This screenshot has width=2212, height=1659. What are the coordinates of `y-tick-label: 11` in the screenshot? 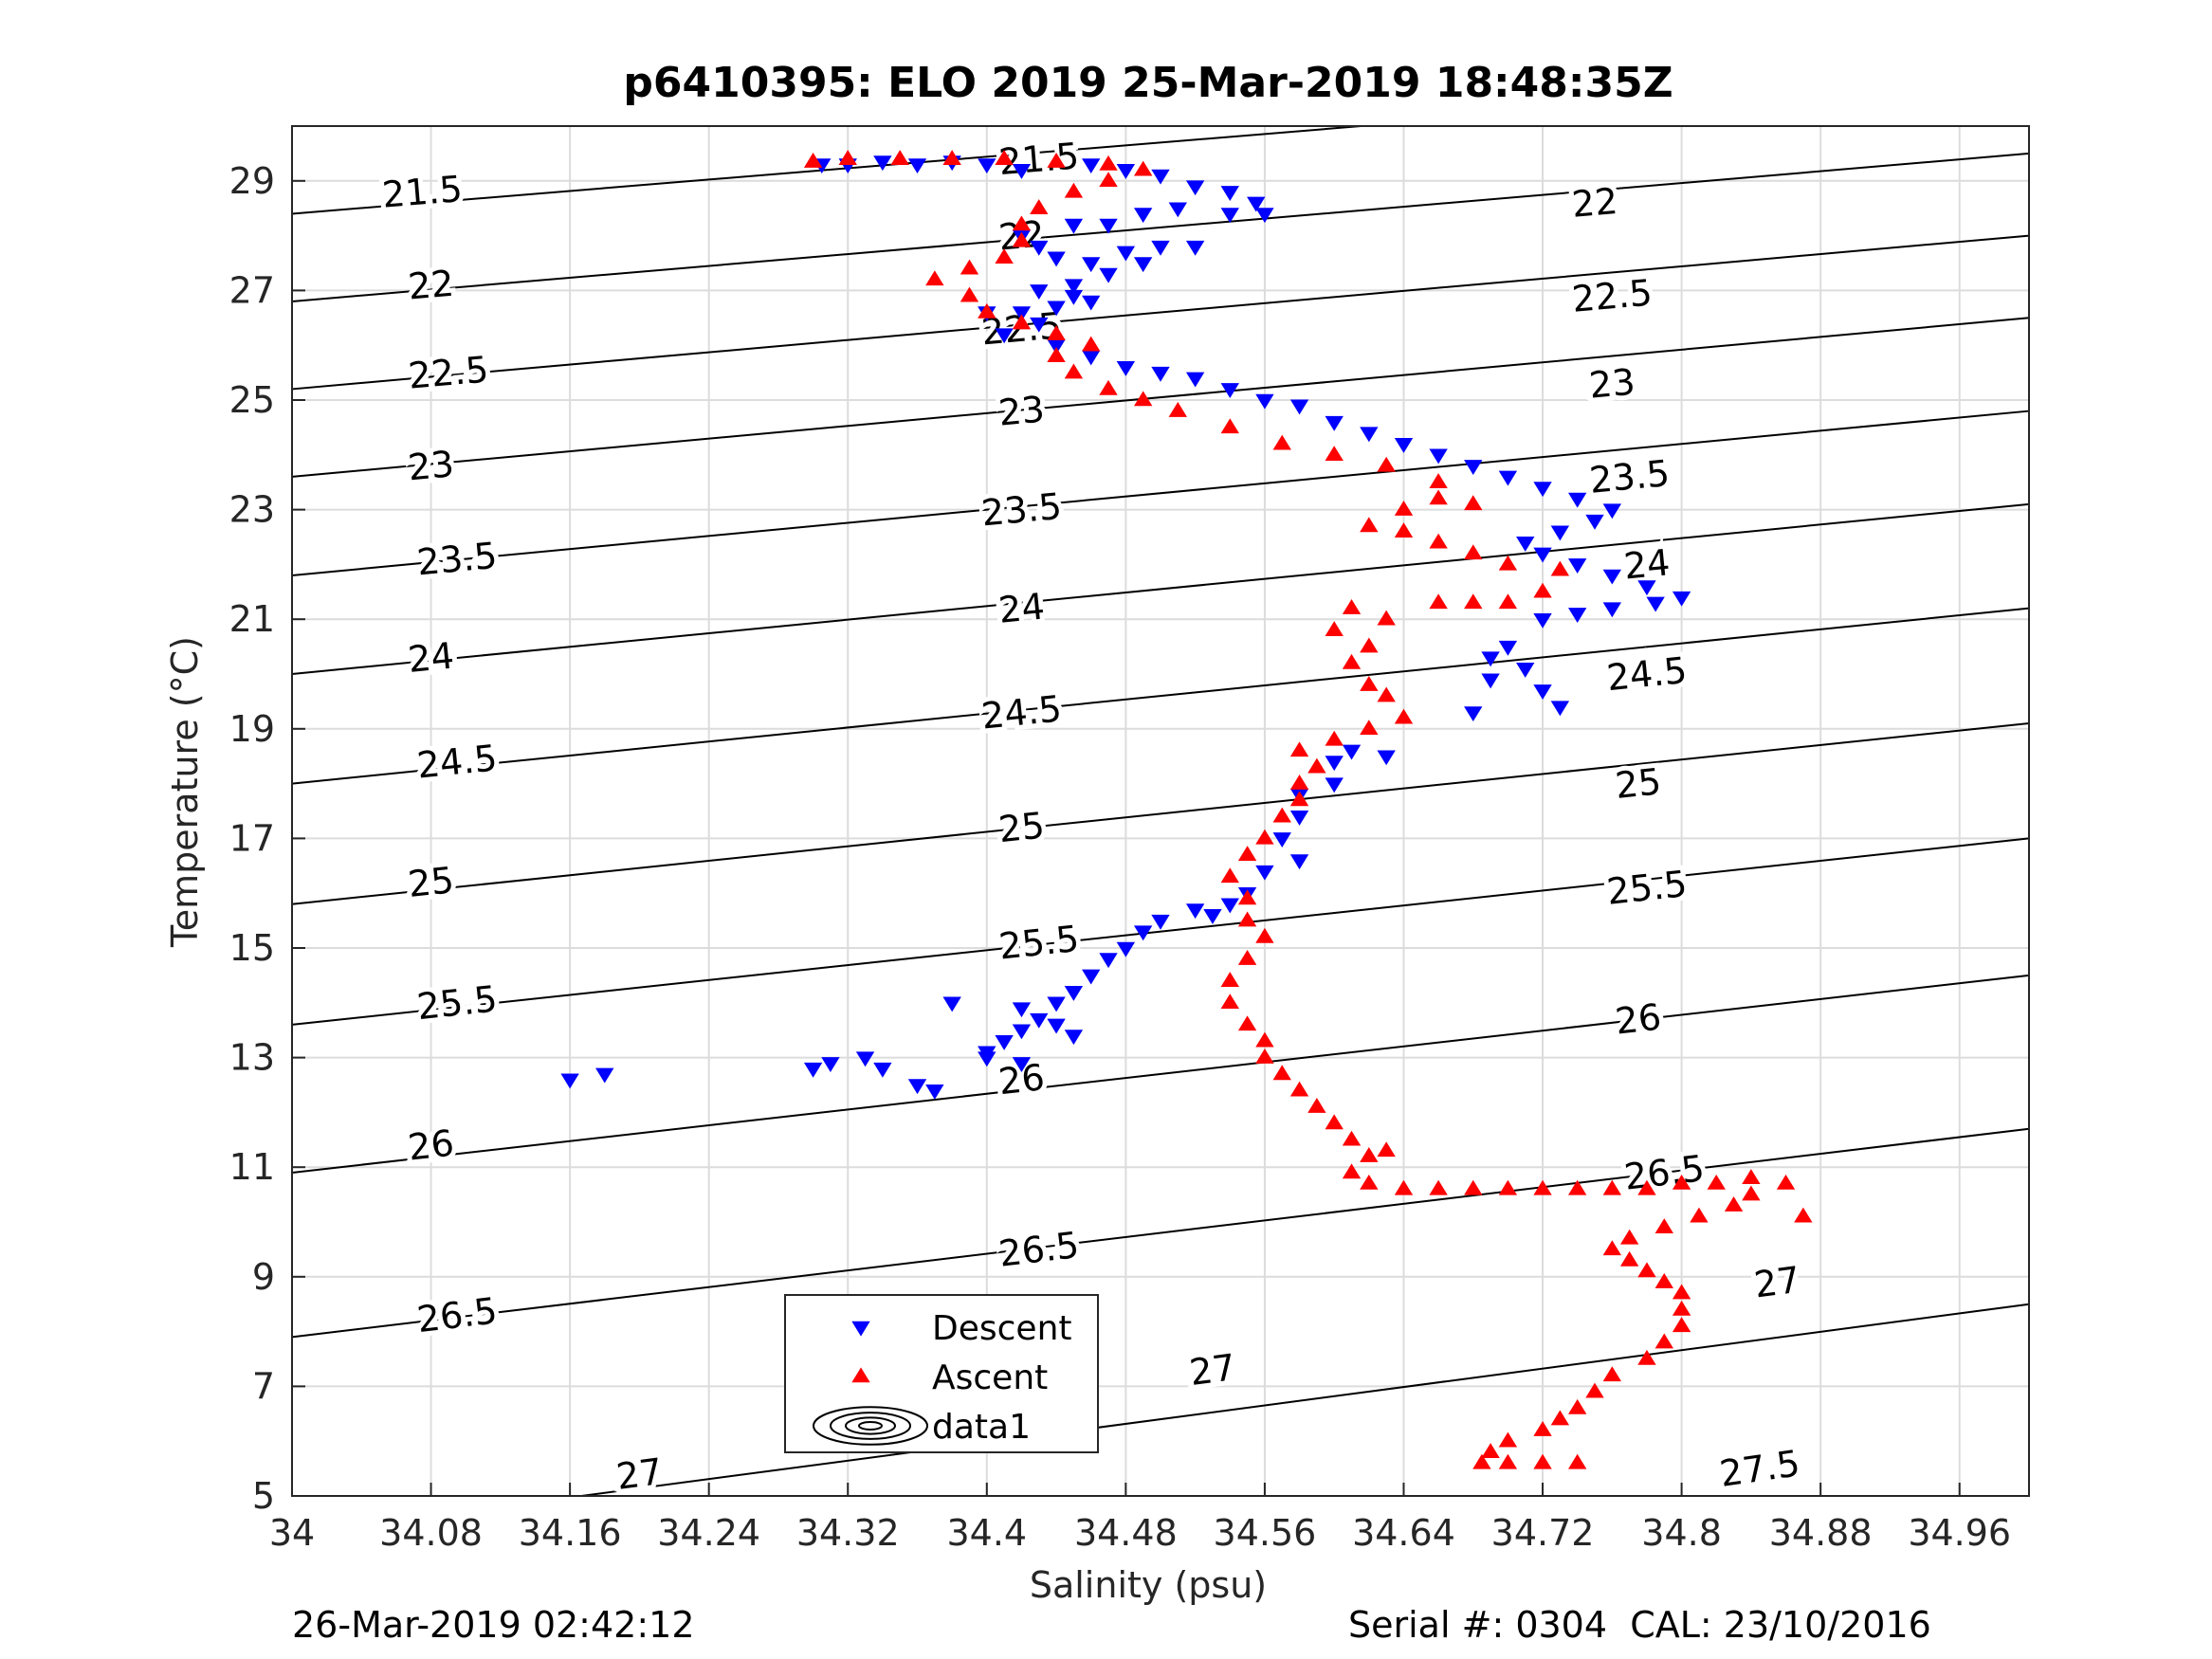 It's located at (252, 1167).